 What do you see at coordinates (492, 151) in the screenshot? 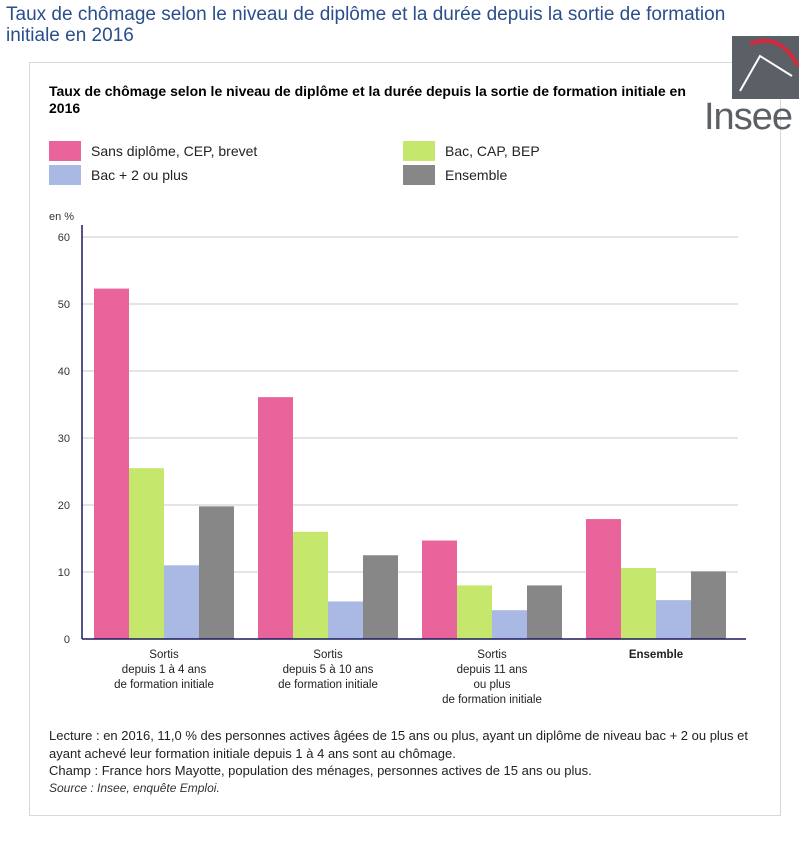
I see `legend-label-bac-cap-bep: Bac, CAP, BEP` at bounding box center [492, 151].